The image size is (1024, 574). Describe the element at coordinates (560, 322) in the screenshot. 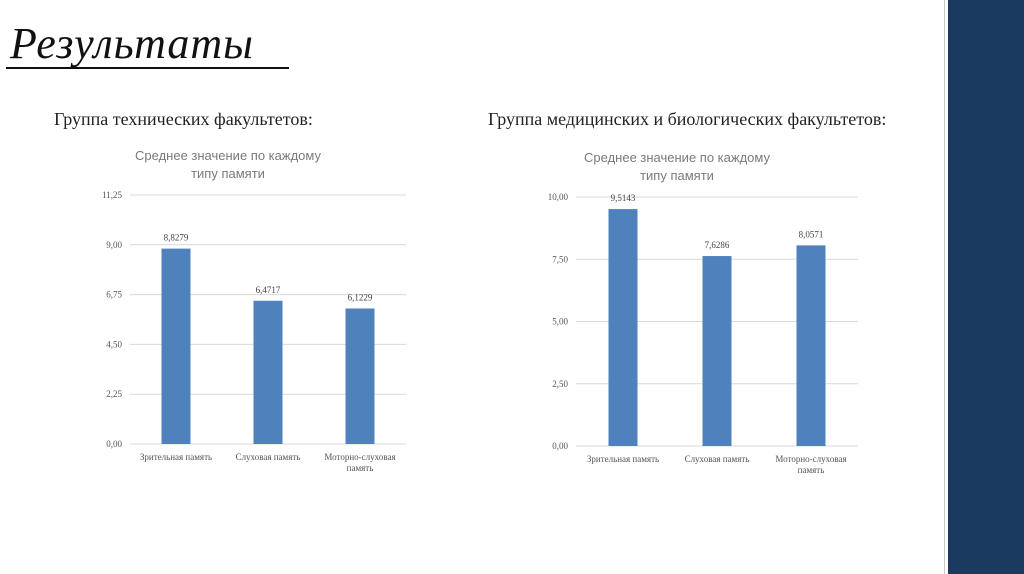

I see `y-tick-label: 5,00` at that location.